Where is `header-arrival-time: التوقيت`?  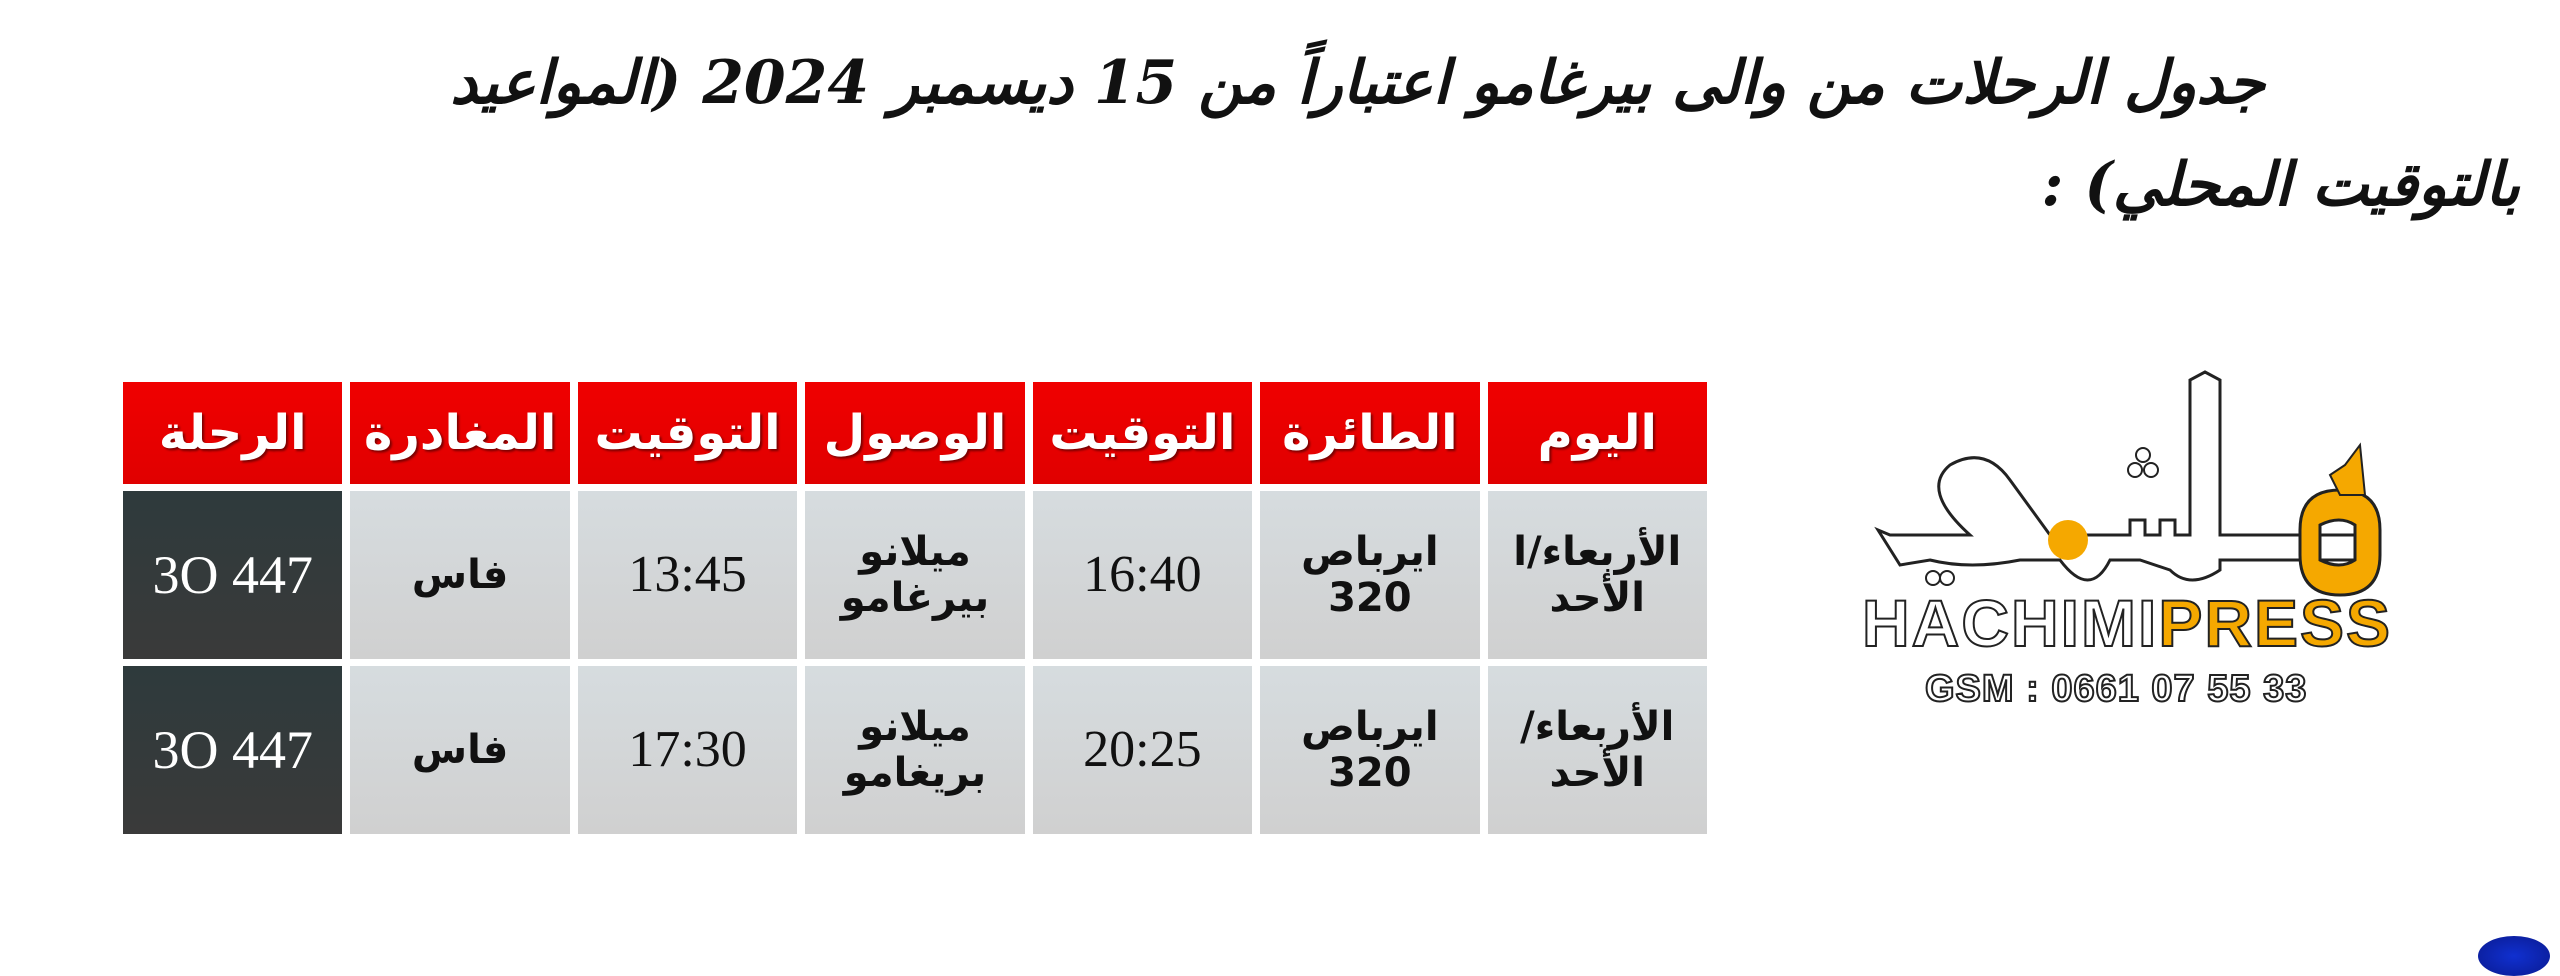 header-arrival-time: التوقيت is located at coordinates (1142, 433).